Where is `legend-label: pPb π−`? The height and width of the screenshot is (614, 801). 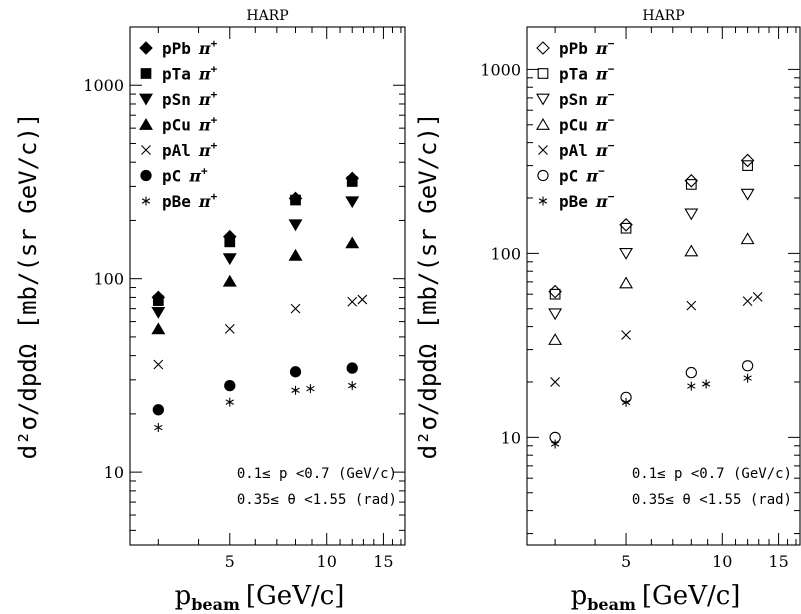 legend-label: pPb π− is located at coordinates (587, 47).